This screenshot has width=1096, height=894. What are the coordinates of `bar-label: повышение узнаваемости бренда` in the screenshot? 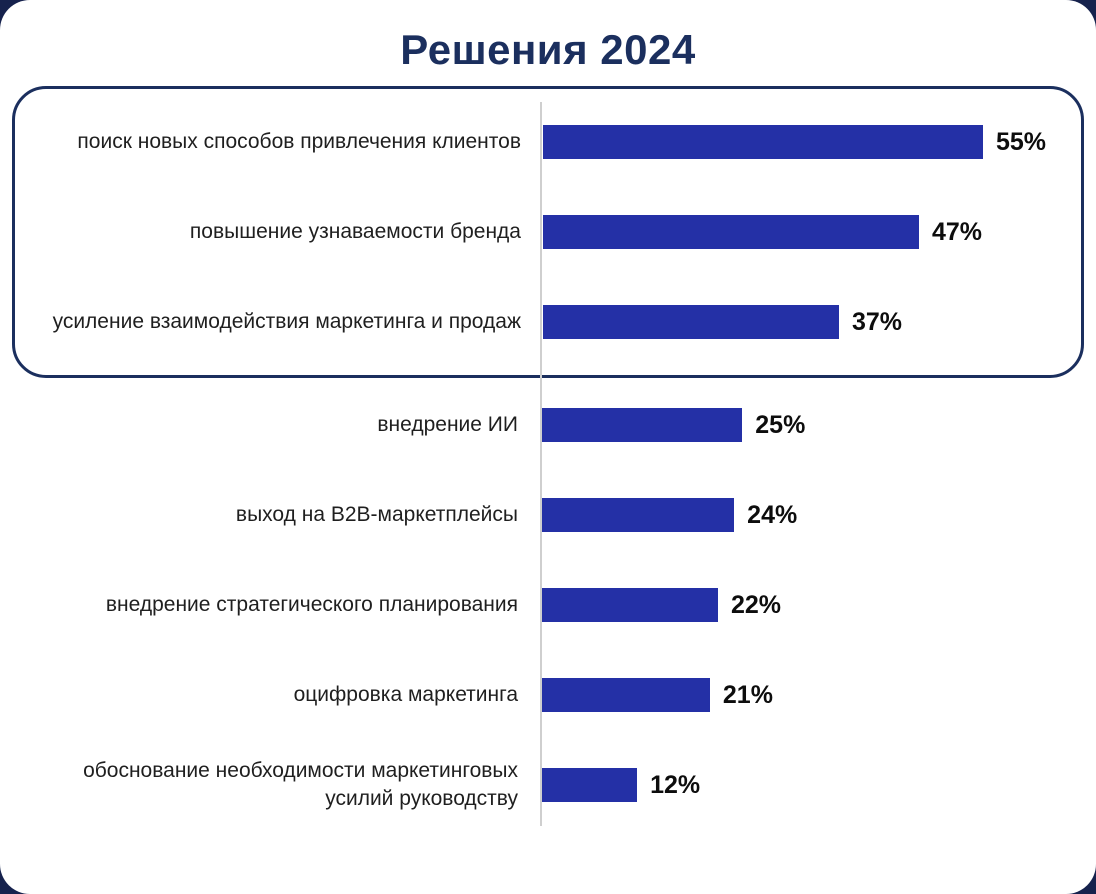 It's located at (355, 231).